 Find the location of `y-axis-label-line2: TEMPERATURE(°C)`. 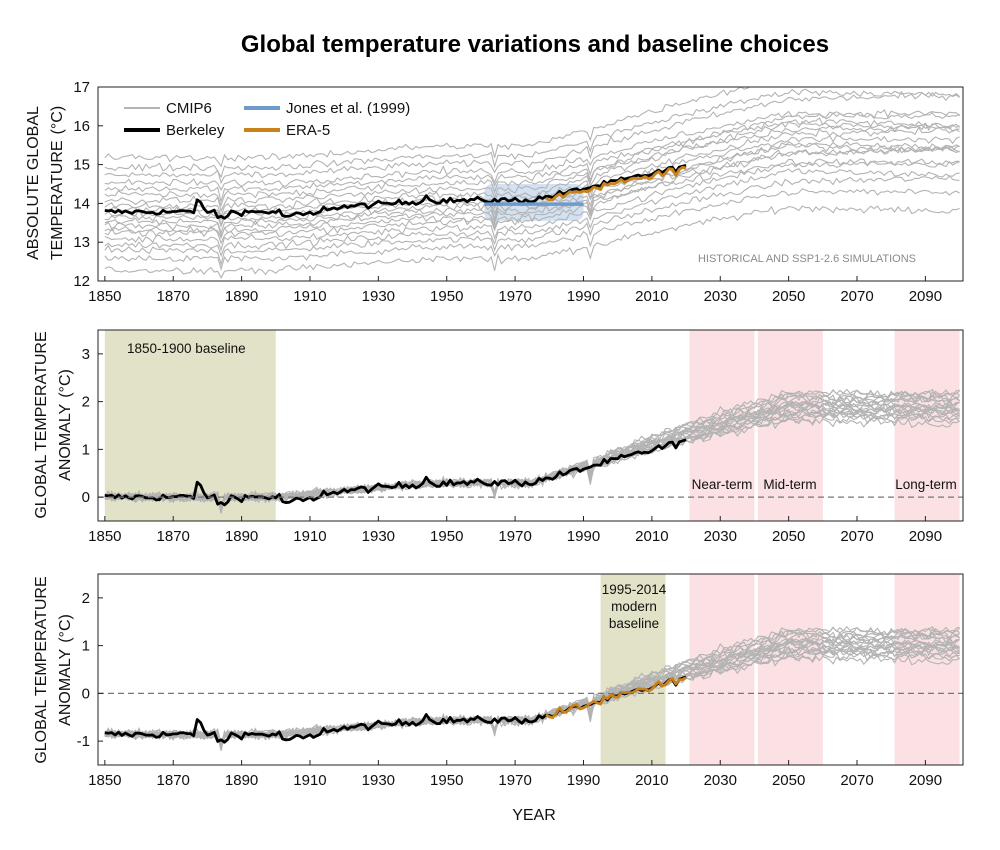

y-axis-label-line2: TEMPERATURE(°C) is located at coordinates (57, 183).